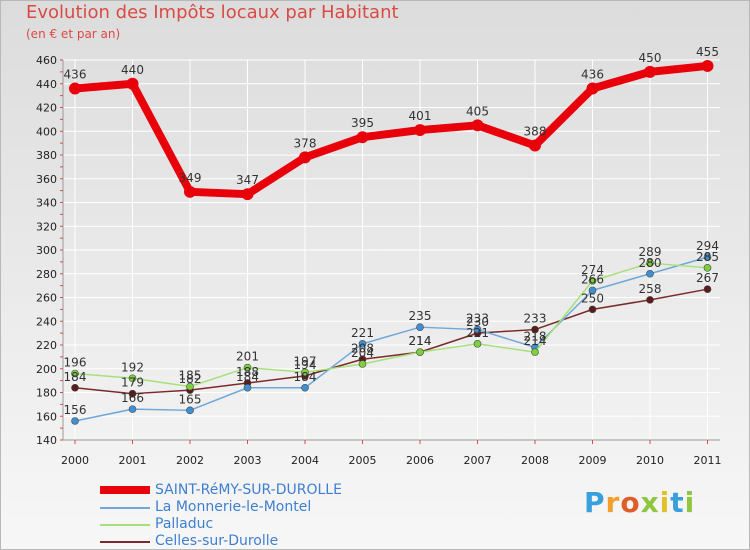 Image resolution: width=750 pixels, height=550 pixels. Describe the element at coordinates (477, 111) in the screenshot. I see `data-label: 405` at that location.